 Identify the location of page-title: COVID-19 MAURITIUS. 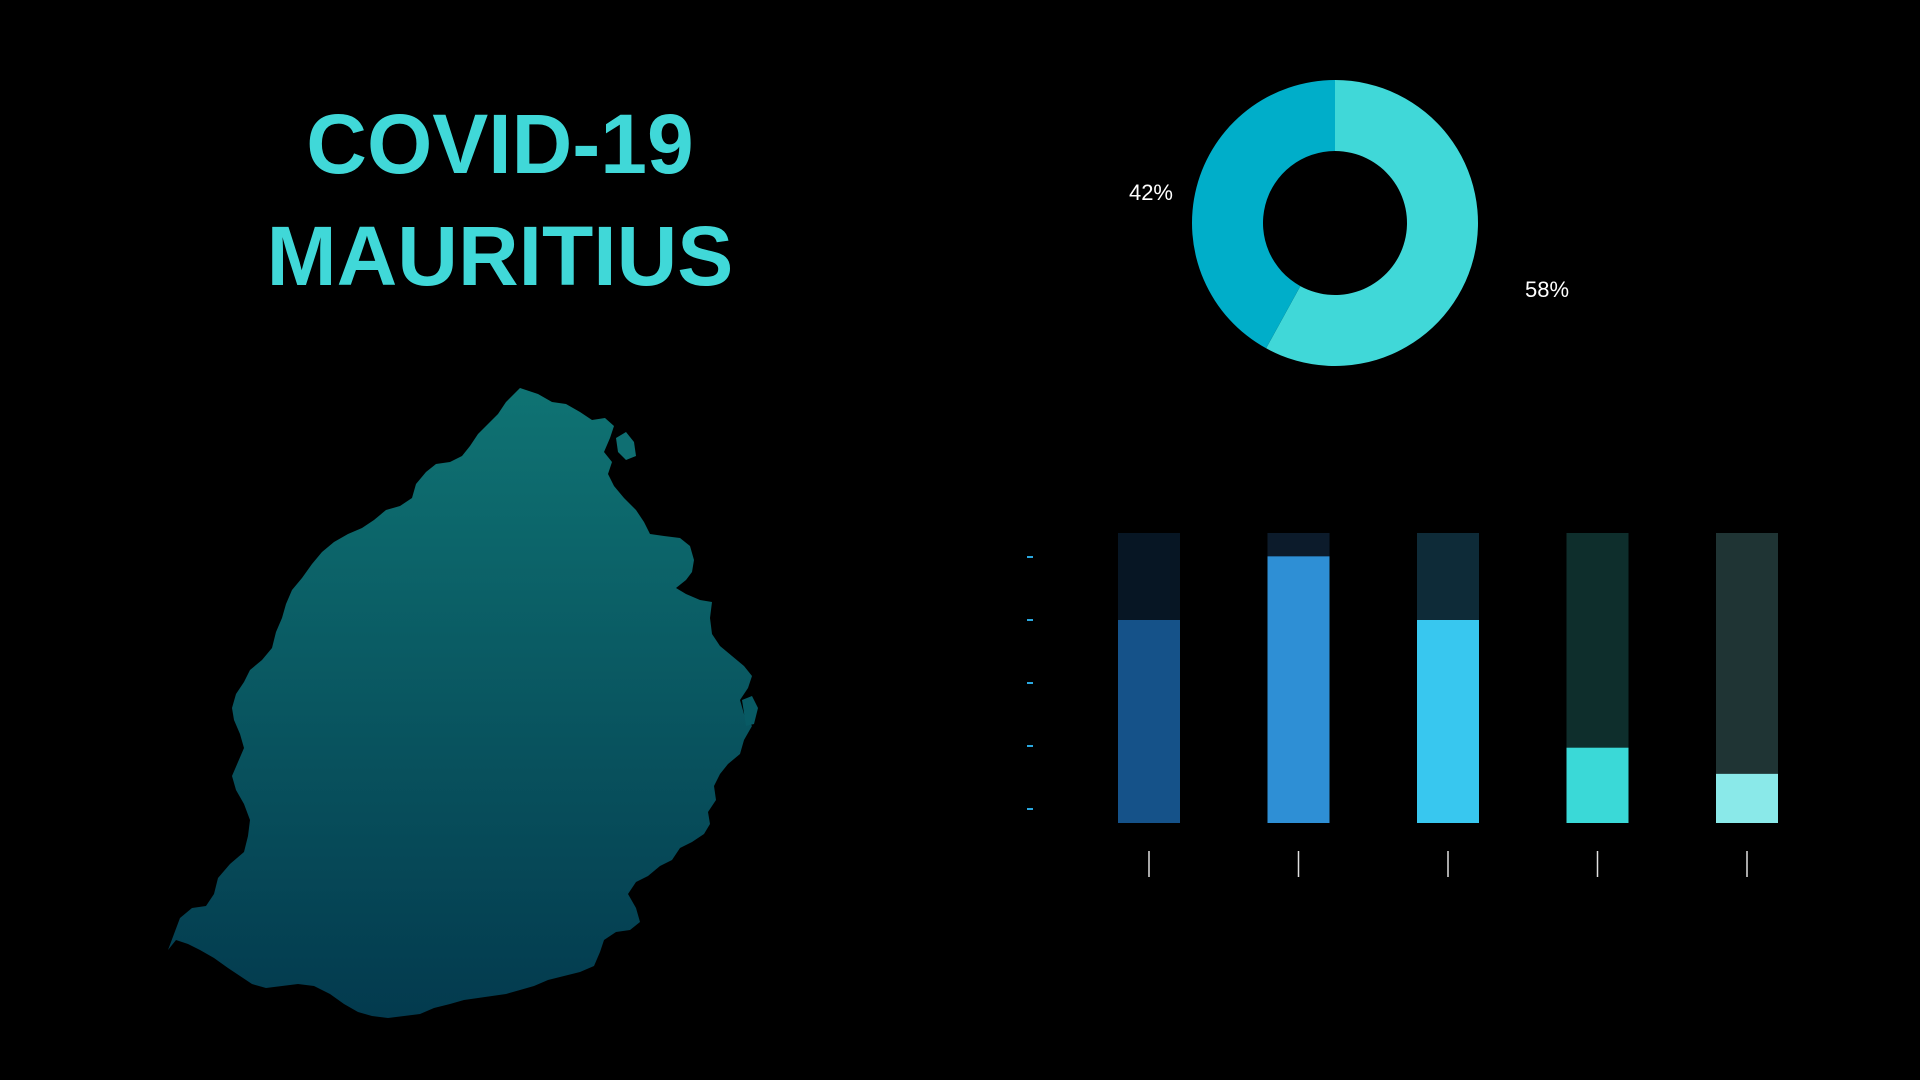
(500, 200).